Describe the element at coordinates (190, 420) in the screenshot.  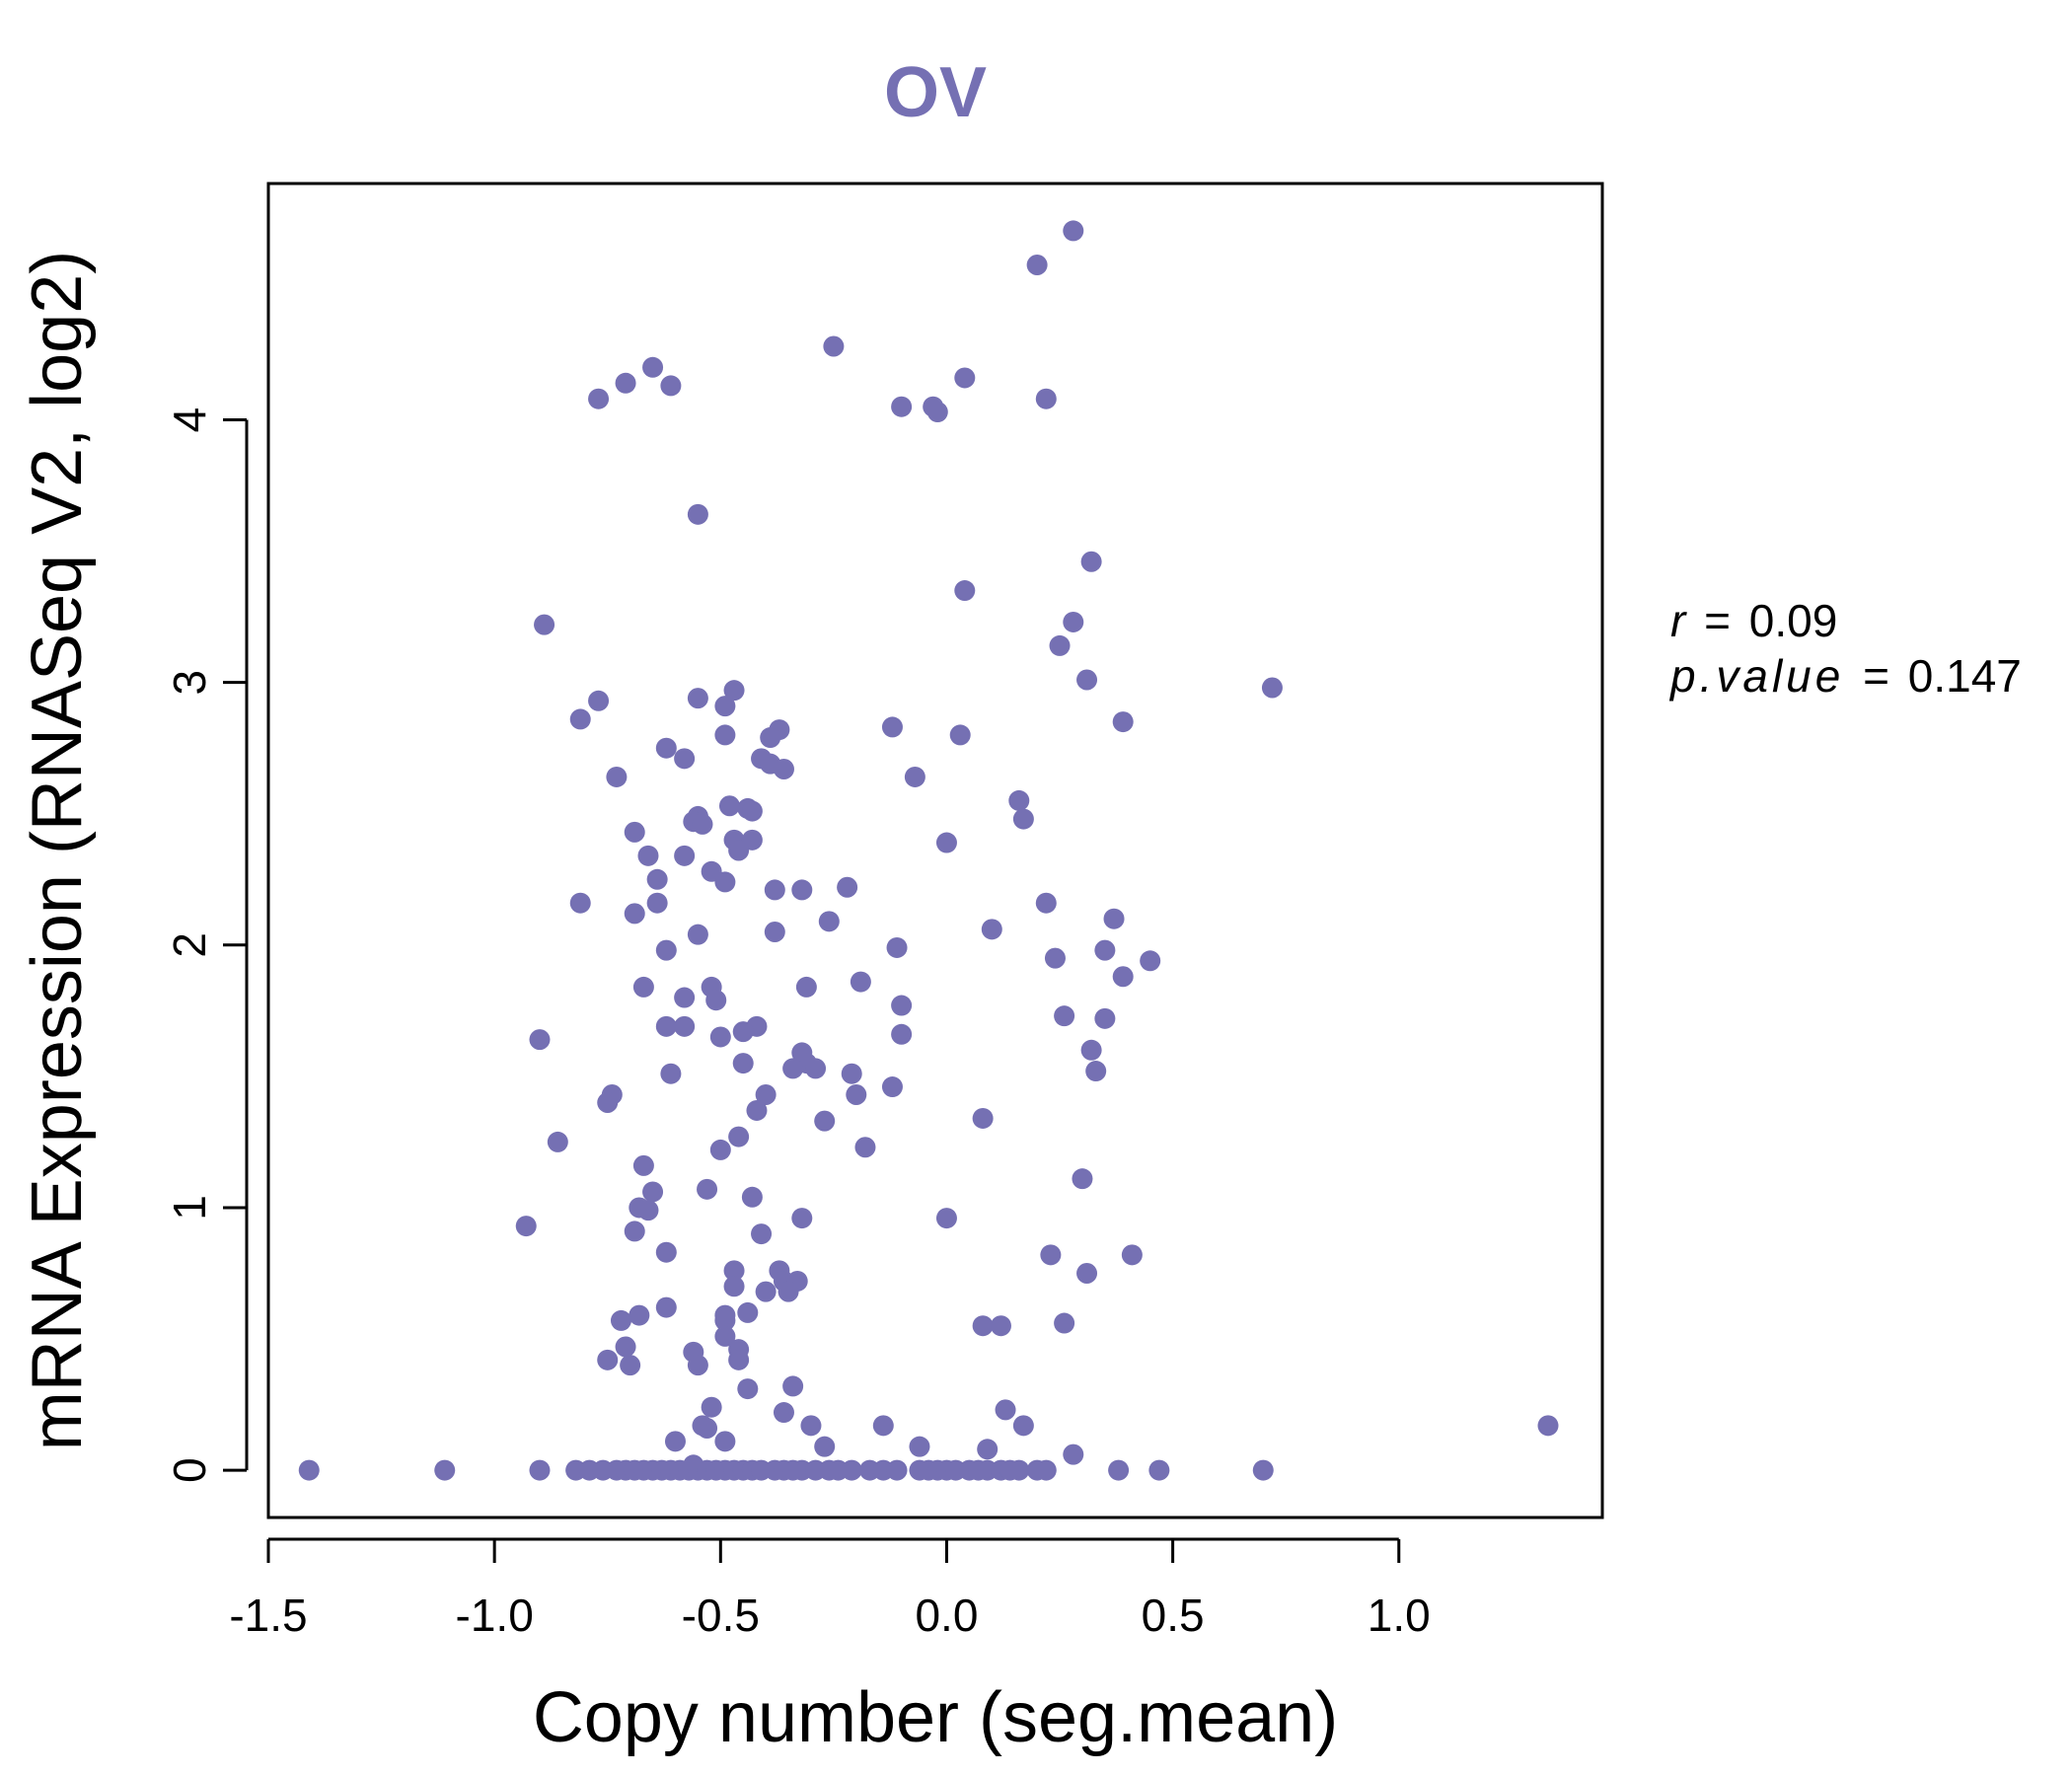
I see `y-tick-label: 4` at that location.